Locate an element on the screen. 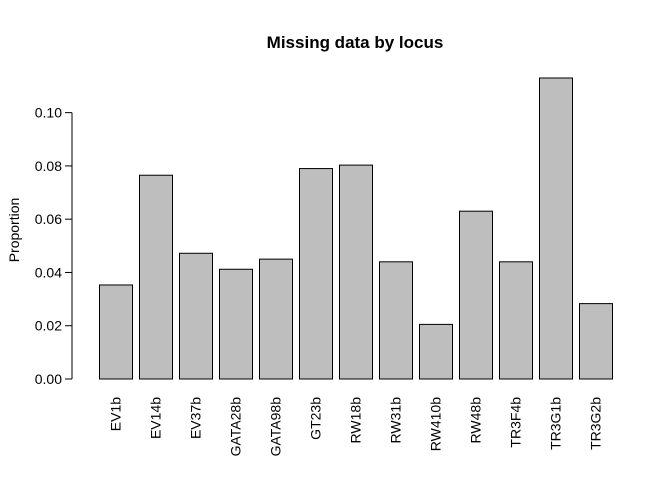  bar-tr3g1b is located at coordinates (556, 228).